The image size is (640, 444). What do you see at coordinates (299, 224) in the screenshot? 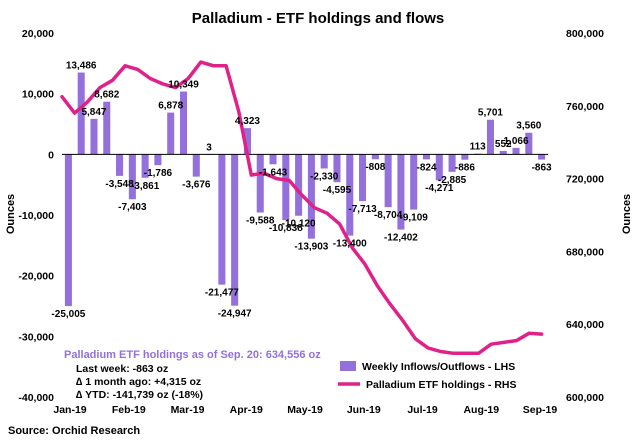
I see `bar-value-label: -10,120` at bounding box center [299, 224].